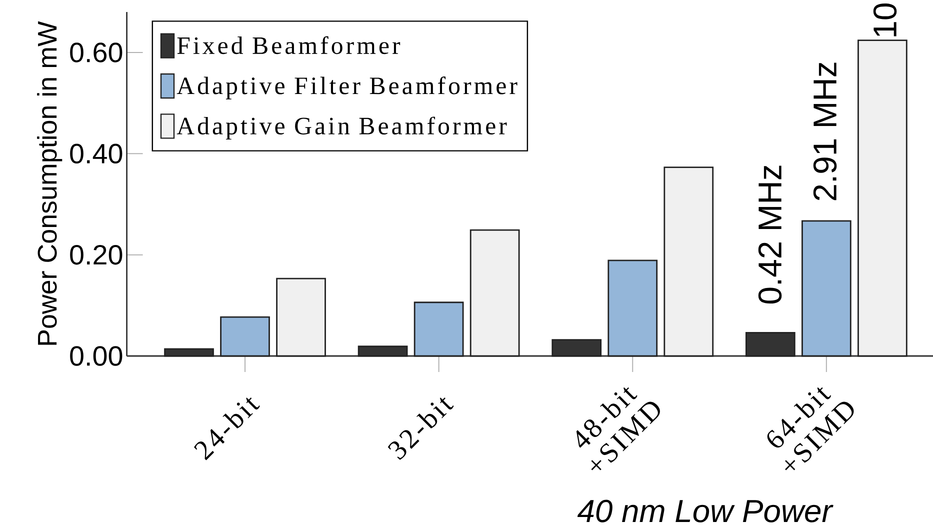 This screenshot has width=933, height=529. I want to click on y-tick-label: 0.20, so click(96, 254).